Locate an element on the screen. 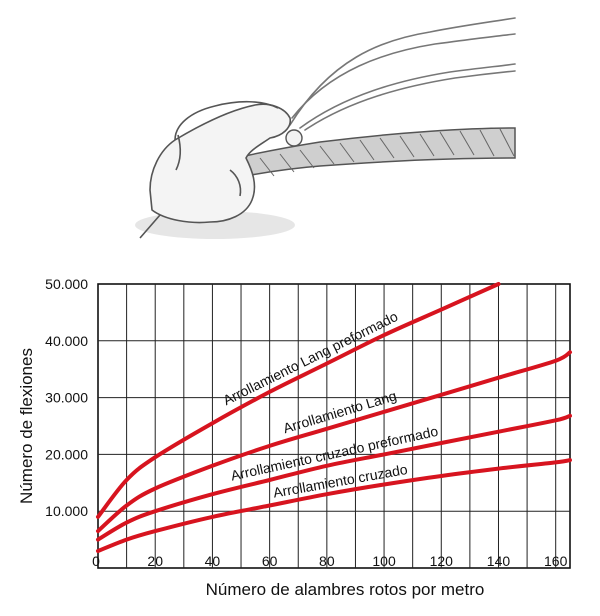 The width and height of the screenshot is (600, 616). y-axis-title: Número de flexiones is located at coordinates (26, 426).